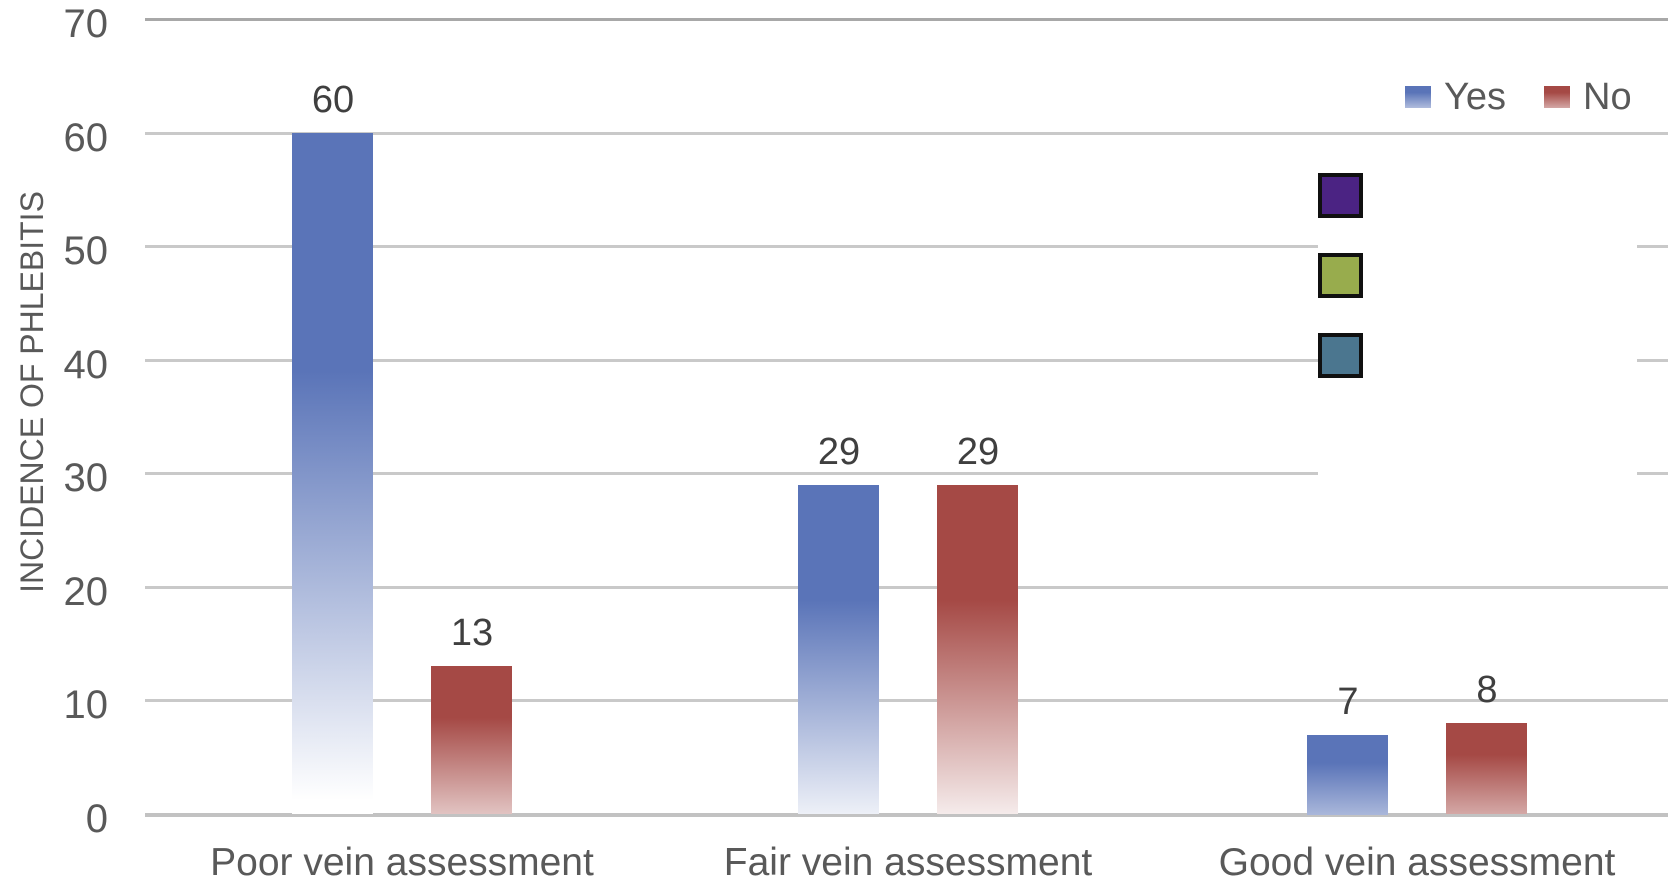  I want to click on y-tick-label-0: 0, so click(96, 819).